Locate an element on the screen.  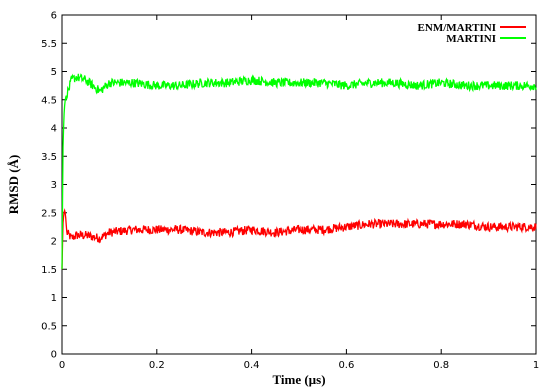
y-tick-label: 3 is located at coordinates (54, 185).